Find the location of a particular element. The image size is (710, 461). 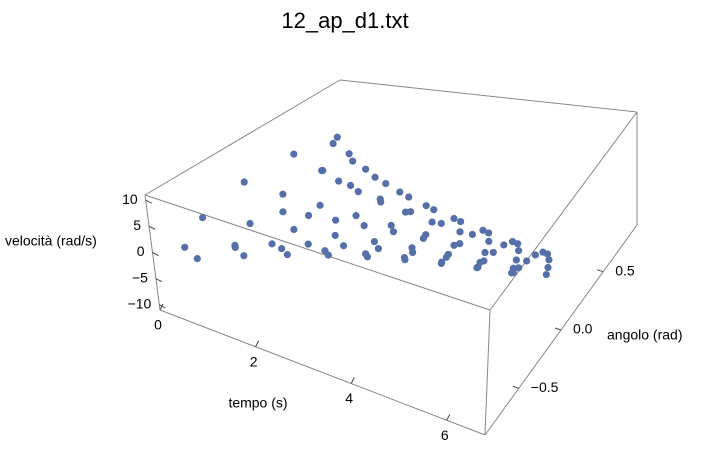

z-tick-label: 0 is located at coordinates (141, 251).